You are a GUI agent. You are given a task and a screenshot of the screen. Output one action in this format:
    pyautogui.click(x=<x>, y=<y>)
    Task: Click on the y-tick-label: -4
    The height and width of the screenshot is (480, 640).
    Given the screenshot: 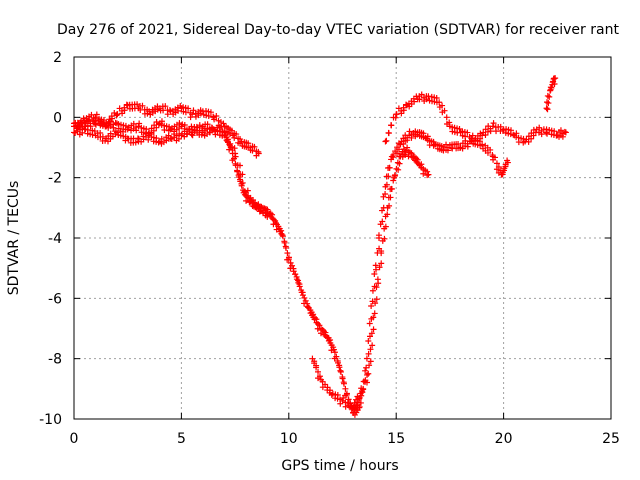 What is the action you would take?
    pyautogui.click(x=55, y=239)
    